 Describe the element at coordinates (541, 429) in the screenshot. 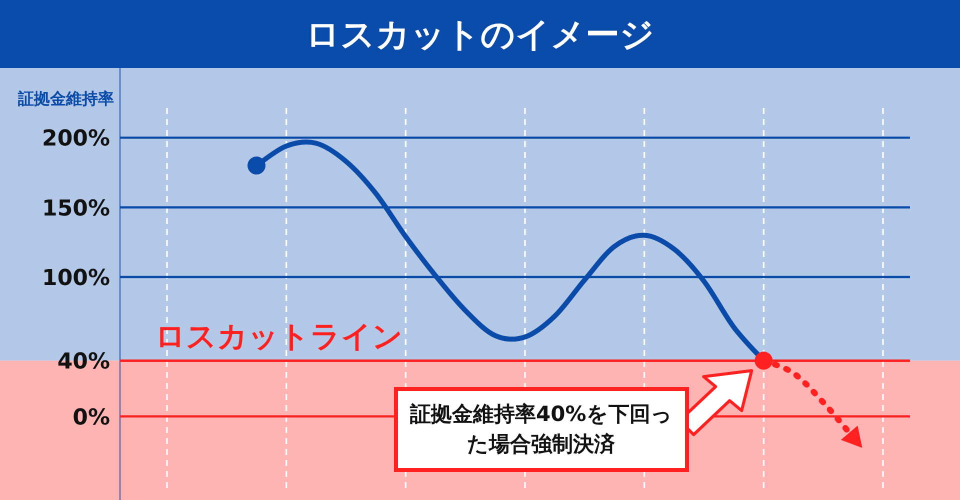

I see `annotation: 証拠金維持率40%を下回った場合強制決済` at that location.